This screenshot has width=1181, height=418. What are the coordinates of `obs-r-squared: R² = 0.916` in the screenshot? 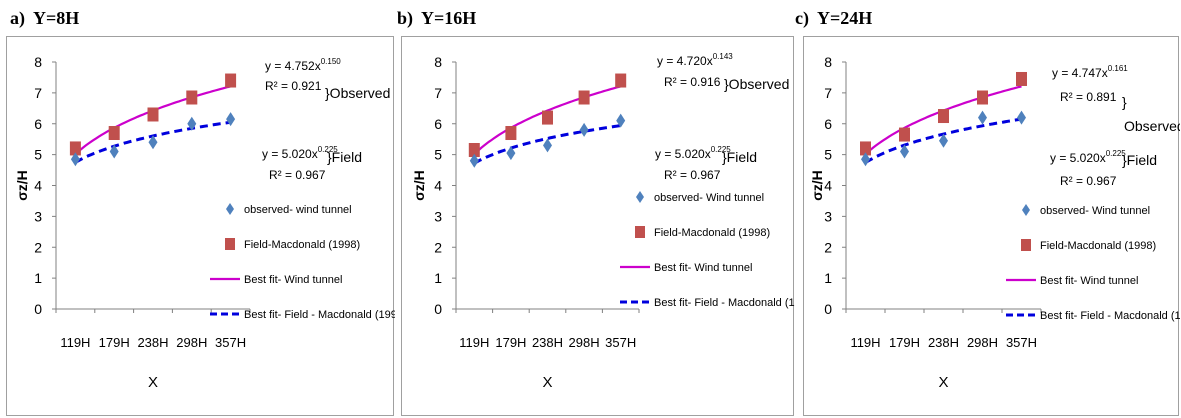 It's located at (692, 82).